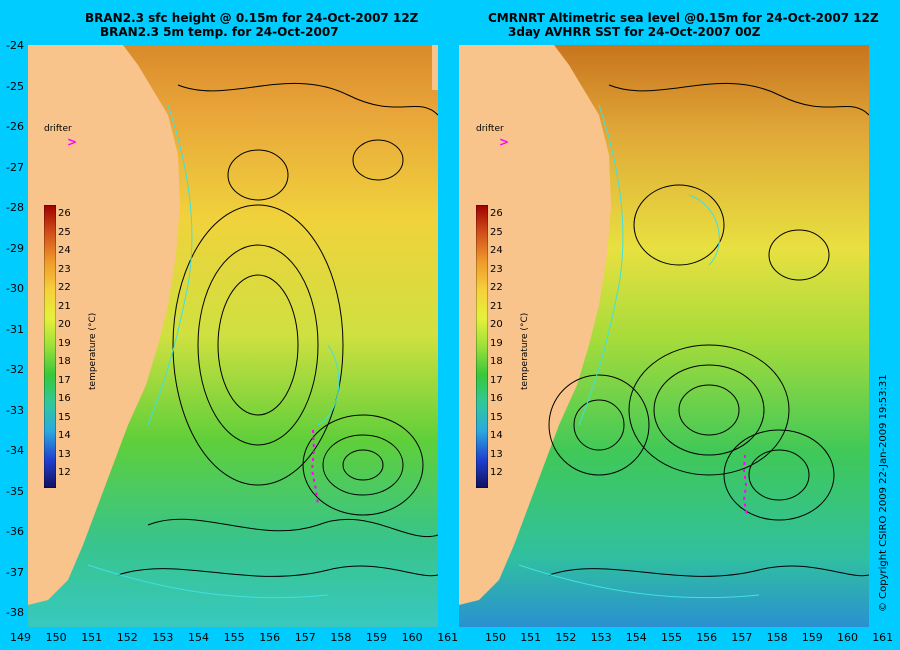  Describe the element at coordinates (58, 129) in the screenshot. I see `left-drifter-label: drifter` at that location.